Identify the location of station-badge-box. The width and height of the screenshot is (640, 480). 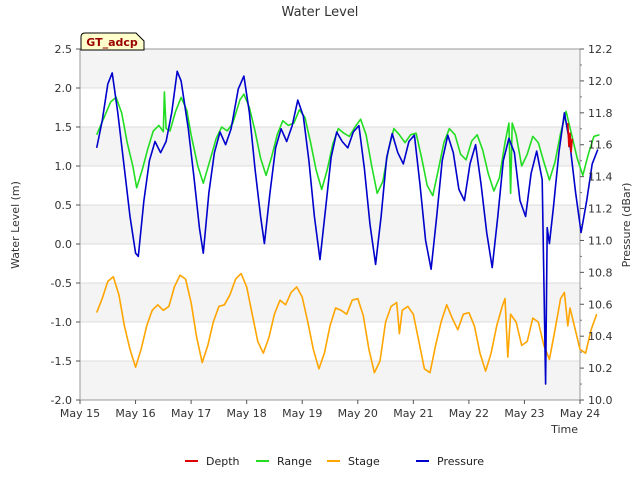
(112, 41).